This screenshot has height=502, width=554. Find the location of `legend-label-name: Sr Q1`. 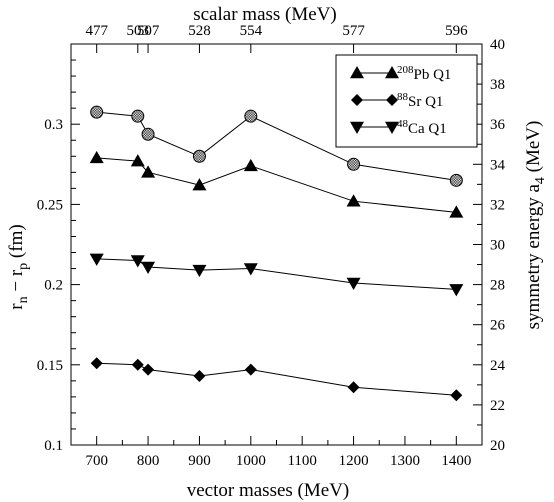

legend-label-name: Sr Q1 is located at coordinates (425, 102).